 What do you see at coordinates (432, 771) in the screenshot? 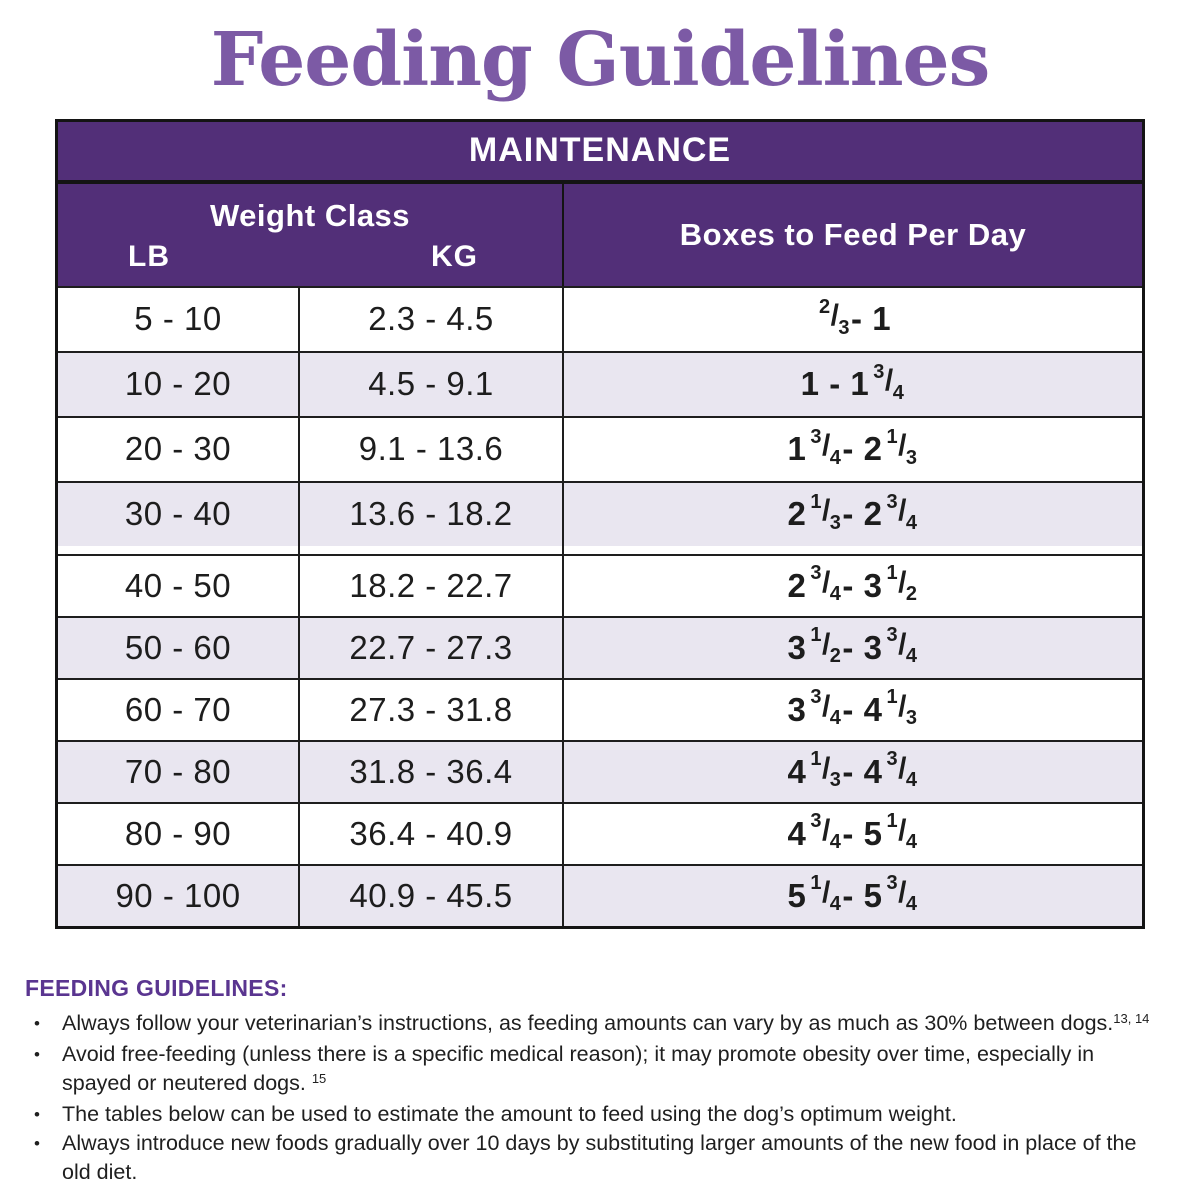
I see `kg-cell: 31.8 - 36.4` at bounding box center [432, 771].